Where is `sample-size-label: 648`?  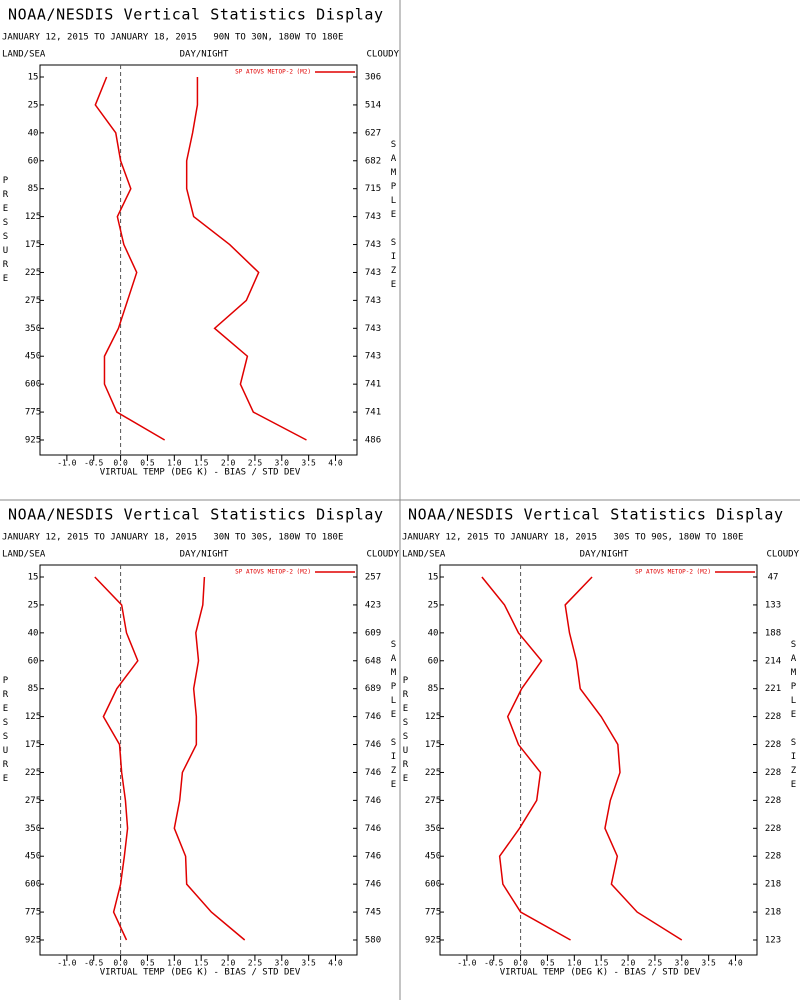 sample-size-label: 648 is located at coordinates (373, 661).